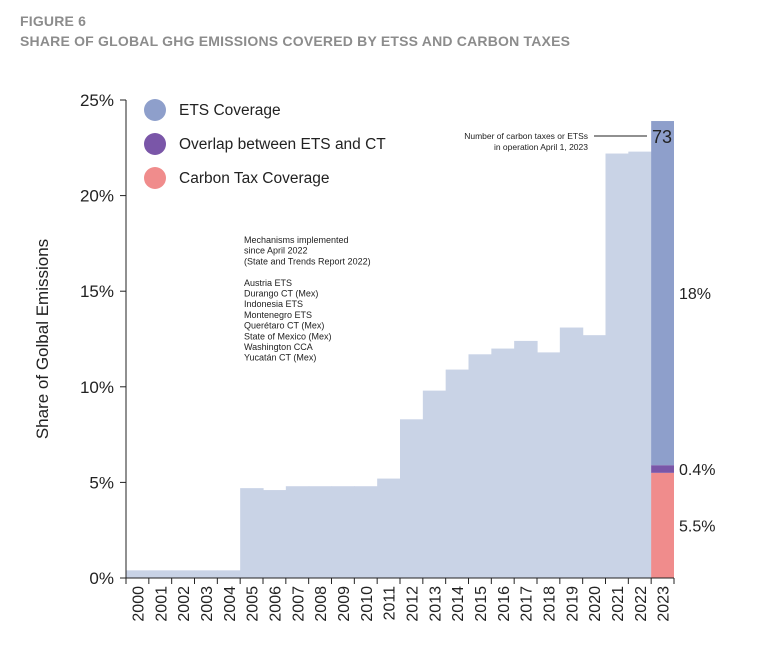 The width and height of the screenshot is (759, 647). Describe the element at coordinates (527, 604) in the screenshot. I see `x-tick-label: 2017` at that location.